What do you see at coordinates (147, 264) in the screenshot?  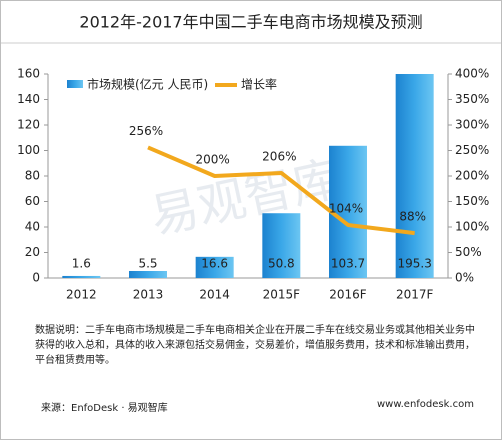 I see `bar-value-label: 5.5` at bounding box center [147, 264].